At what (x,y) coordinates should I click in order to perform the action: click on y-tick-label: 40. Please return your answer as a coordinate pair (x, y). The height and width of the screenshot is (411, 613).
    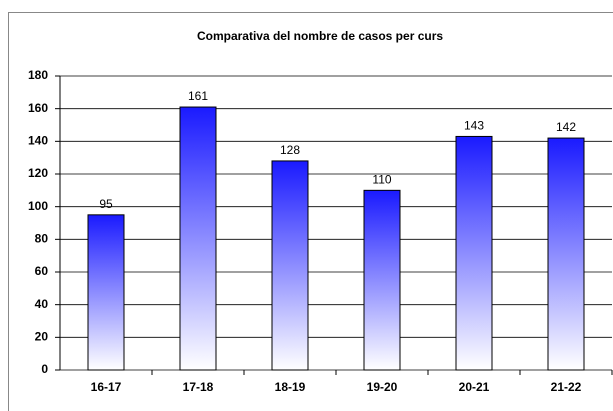
    Looking at the image, I should click on (42, 304).